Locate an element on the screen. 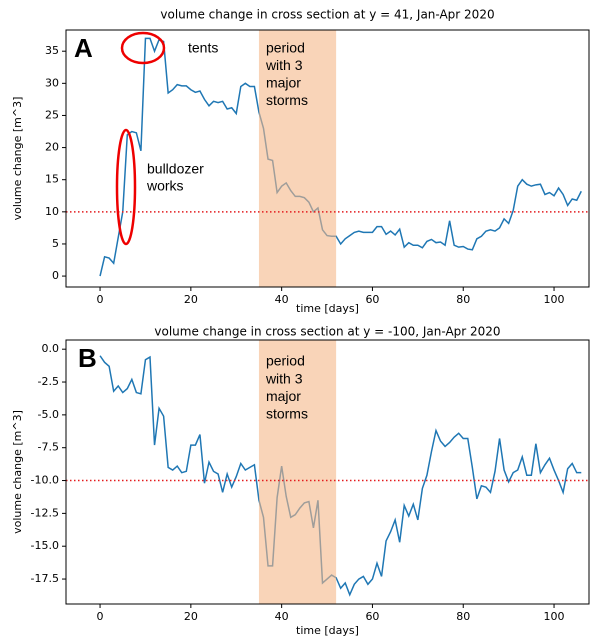 This screenshot has width=611, height=639. y-tick-label: 20 is located at coordinates (52, 147).